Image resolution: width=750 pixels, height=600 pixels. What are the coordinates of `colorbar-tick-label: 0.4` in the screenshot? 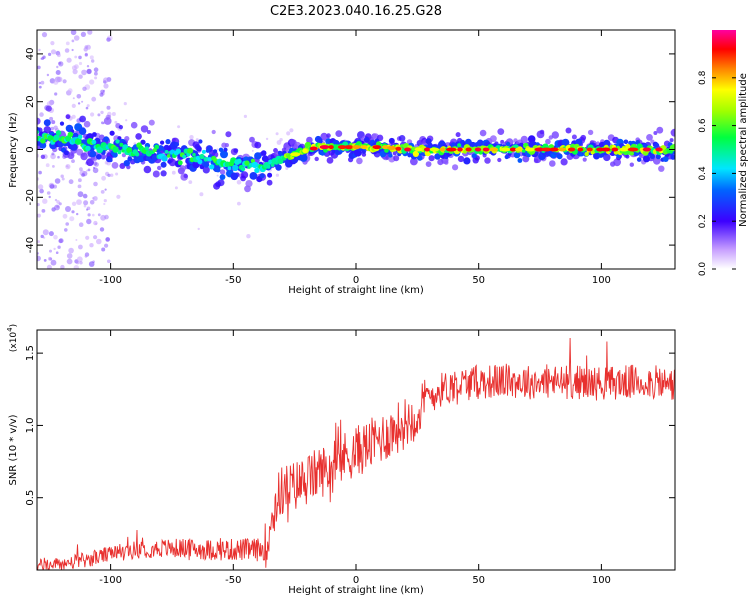 It's located at (703, 173).